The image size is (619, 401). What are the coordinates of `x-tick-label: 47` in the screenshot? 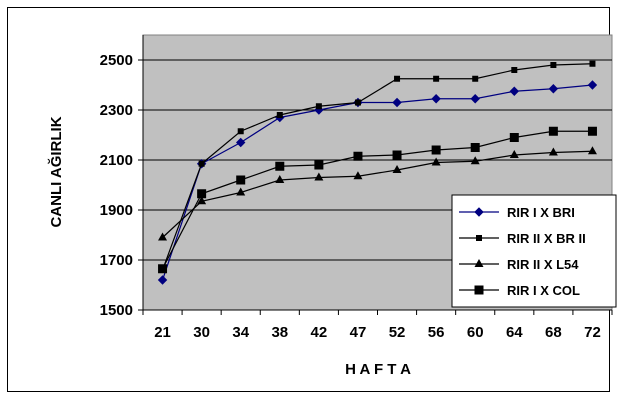 It's located at (358, 332).